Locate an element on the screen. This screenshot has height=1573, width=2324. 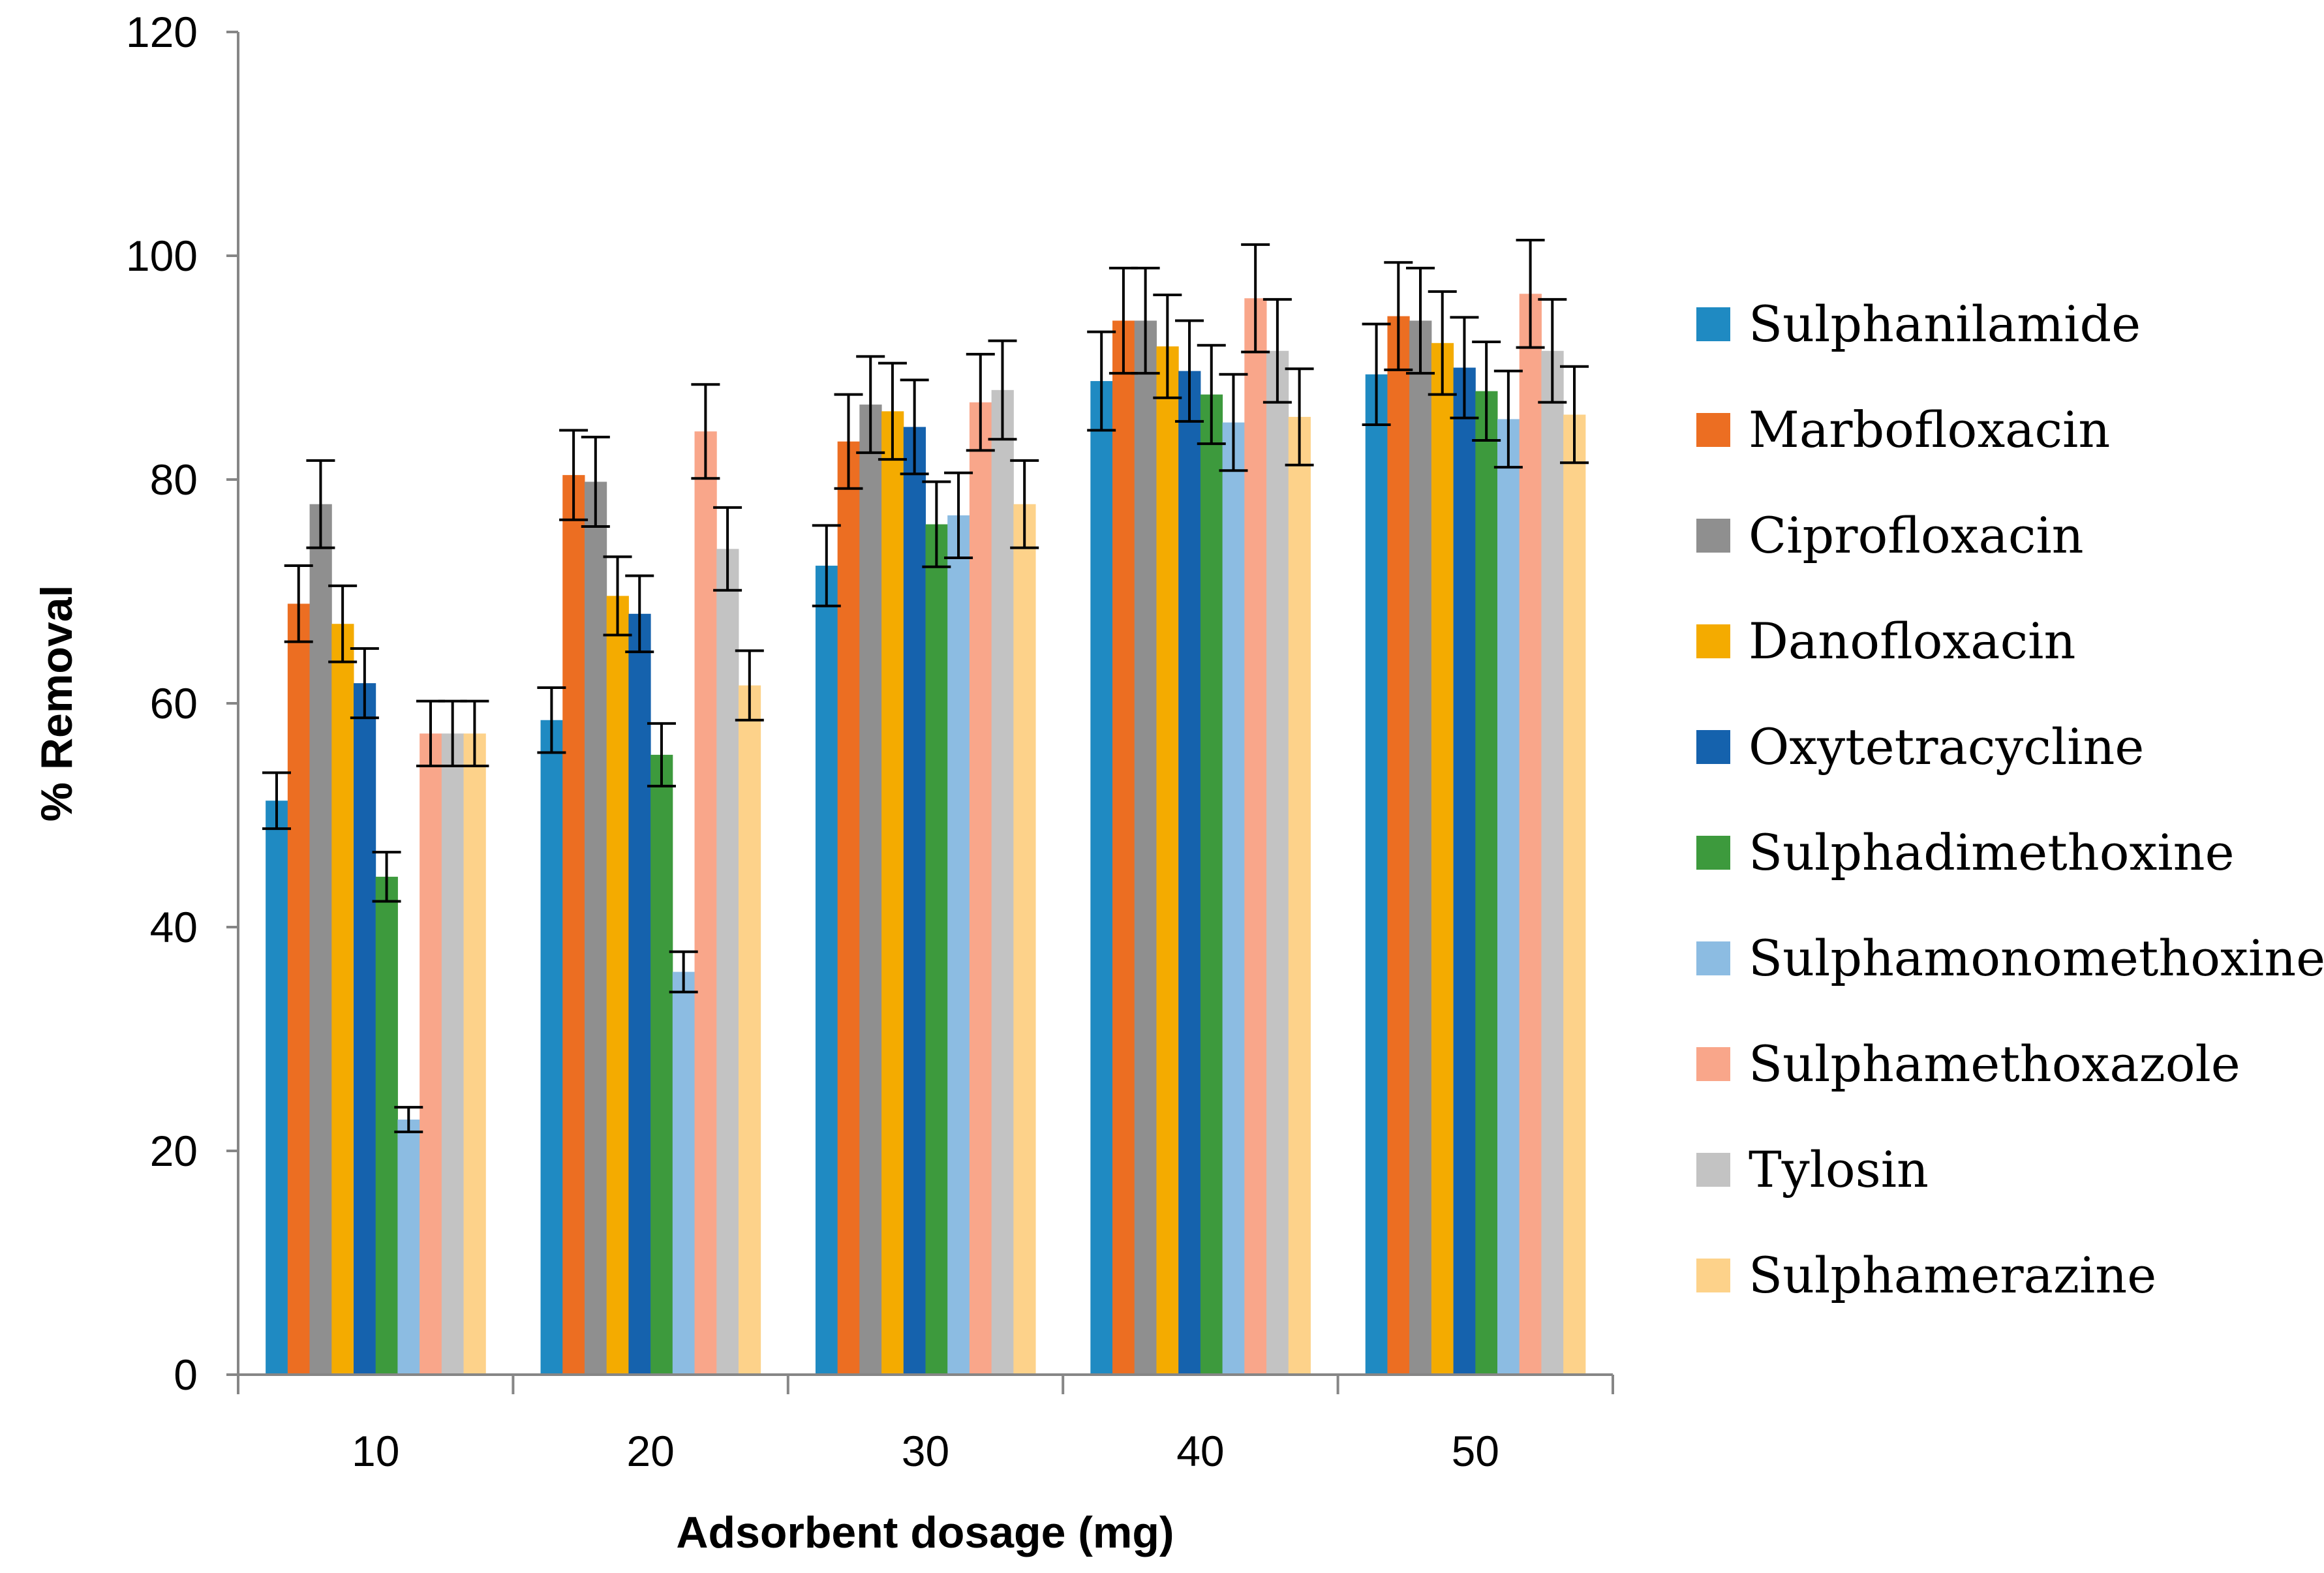
legend-label: Sulphamethoxazole is located at coordinates (1994, 1064).